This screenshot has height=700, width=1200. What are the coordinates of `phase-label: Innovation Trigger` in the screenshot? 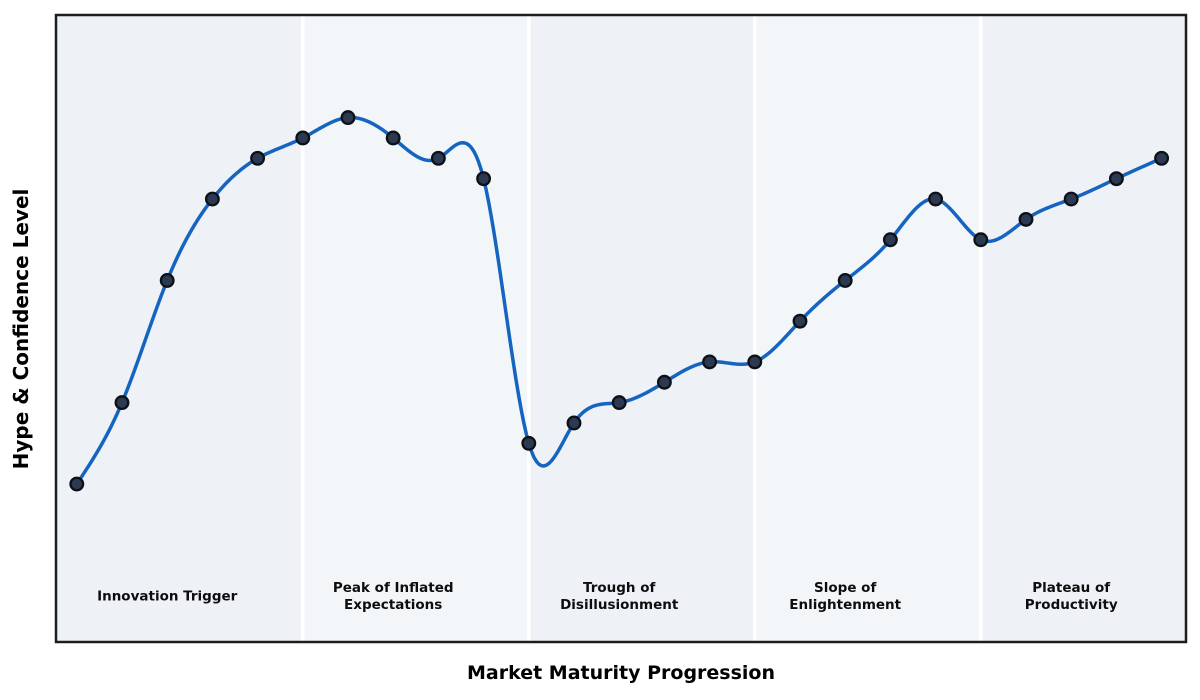 It's located at (167, 596).